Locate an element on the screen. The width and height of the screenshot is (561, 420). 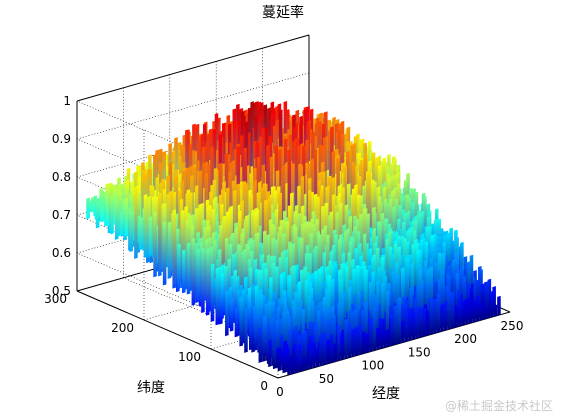
x-tick-label: 150 is located at coordinates (419, 352).